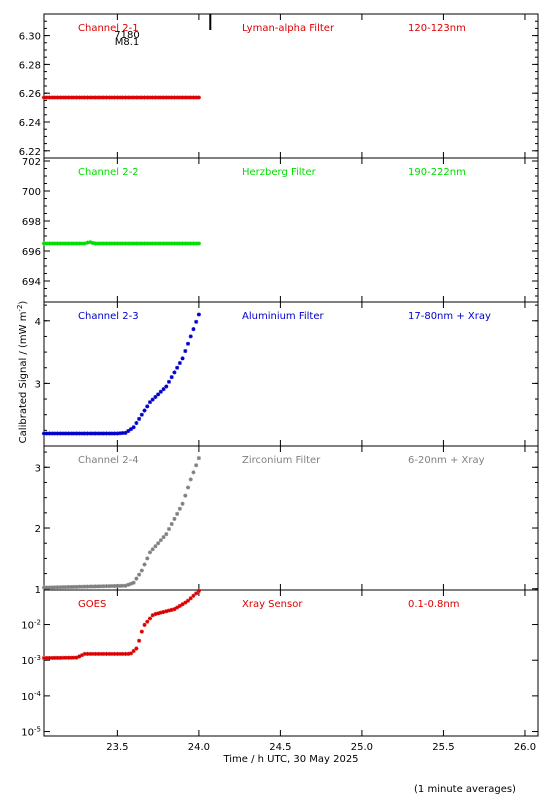 The height and width of the screenshot is (800, 550). Describe the element at coordinates (31, 696) in the screenshot. I see `y-tick-label: 10⁻⁴` at that location.